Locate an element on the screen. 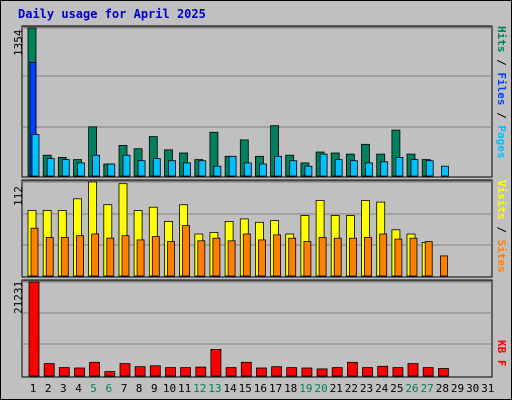 The height and width of the screenshot is (400, 512). hits-panel-ymax: 1354 is located at coordinates (18, 43).